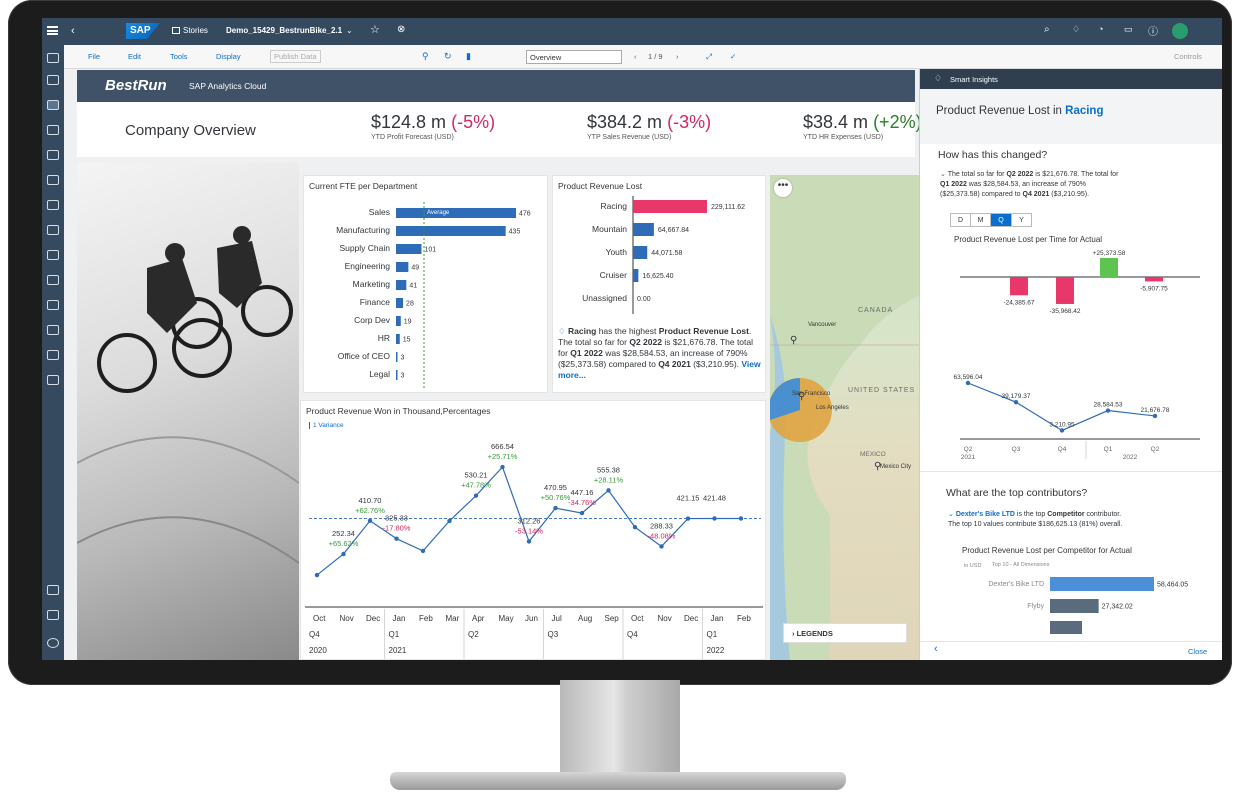  I want to click on period-year-button: Y, so click(1021, 220).